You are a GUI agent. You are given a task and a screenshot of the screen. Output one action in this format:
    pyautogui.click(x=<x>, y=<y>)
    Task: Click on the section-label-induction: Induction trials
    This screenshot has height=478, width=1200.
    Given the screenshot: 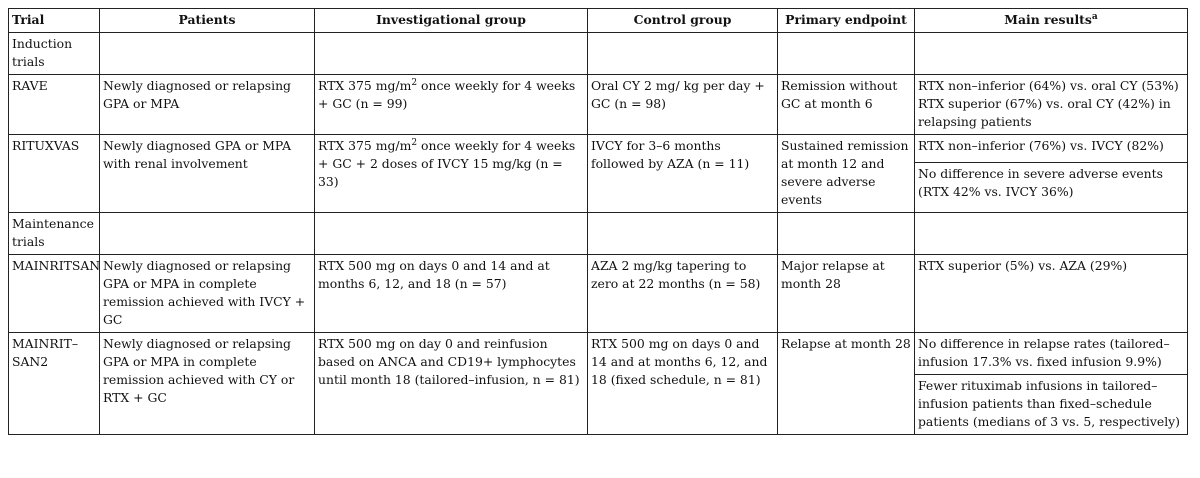 What is the action you would take?
    pyautogui.click(x=54, y=53)
    